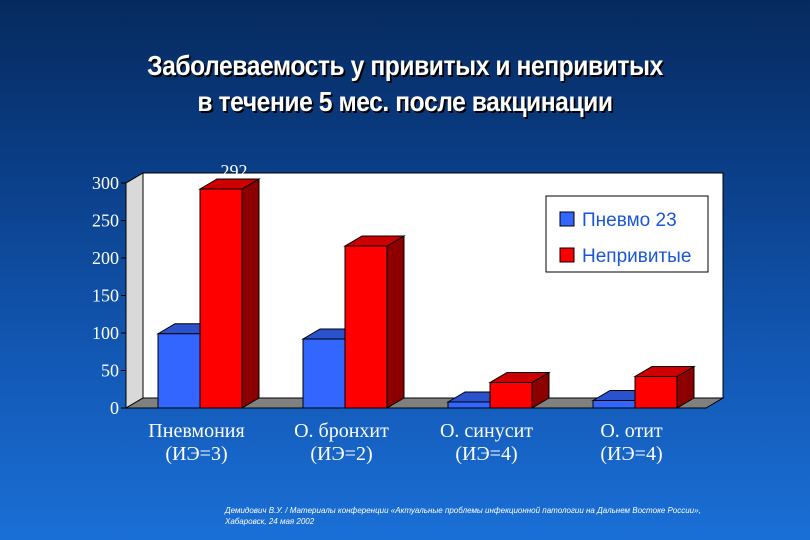 Image resolution: width=810 pixels, height=540 pixels. Describe the element at coordinates (629, 220) in the screenshot. I see `legend-label: Пневмо 23` at that location.